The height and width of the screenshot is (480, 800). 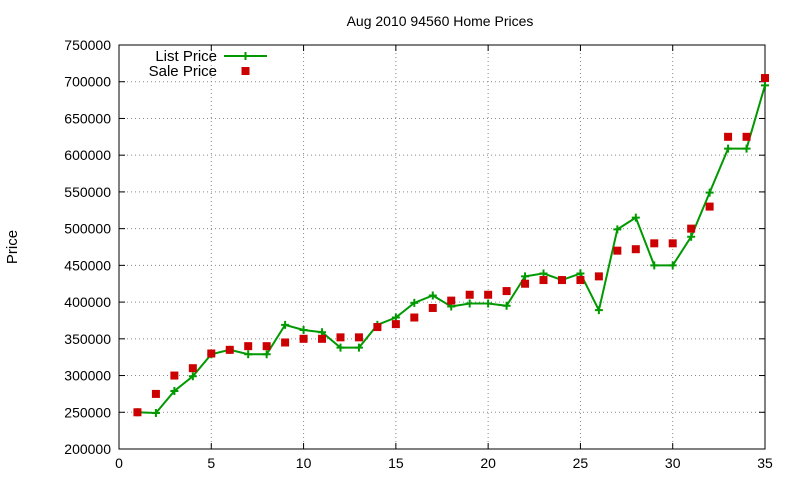 What do you see at coordinates (87, 45) in the screenshot?
I see `y-tick-label: 750000` at bounding box center [87, 45].